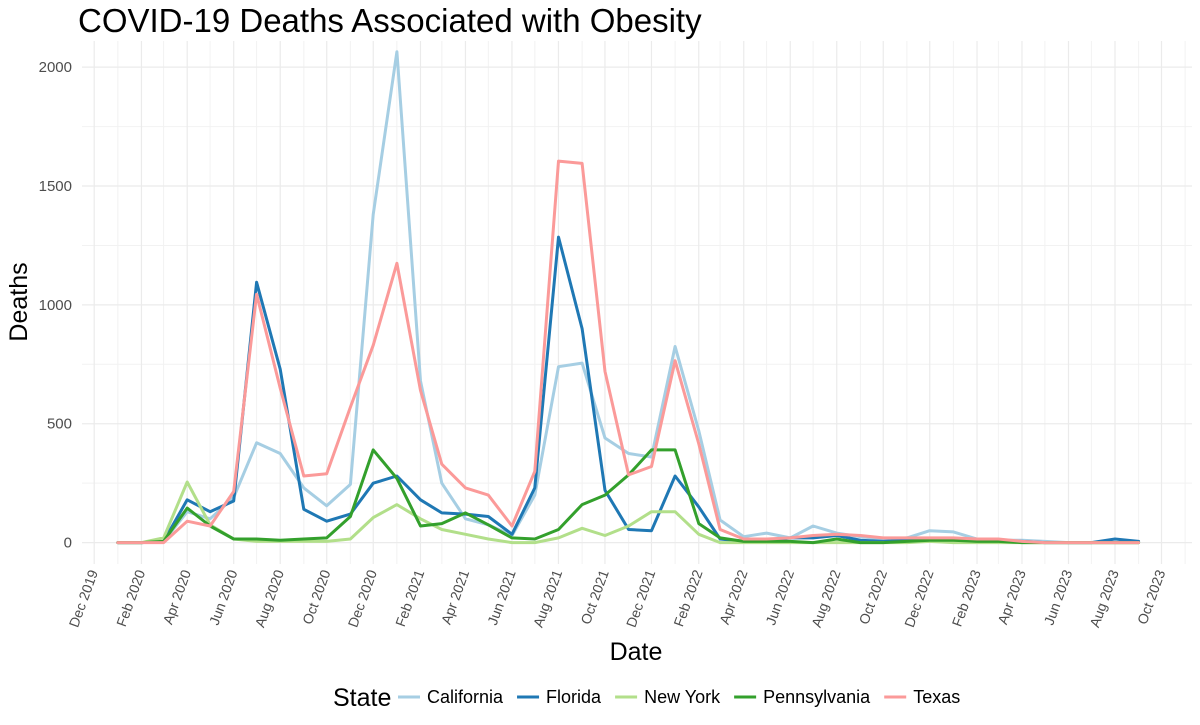  I want to click on x-tick-label: Jun 2020, so click(223, 597).